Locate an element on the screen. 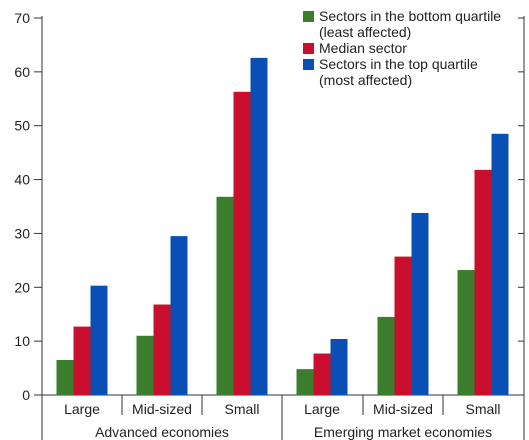  legend-label: (most affected) is located at coordinates (365, 80).